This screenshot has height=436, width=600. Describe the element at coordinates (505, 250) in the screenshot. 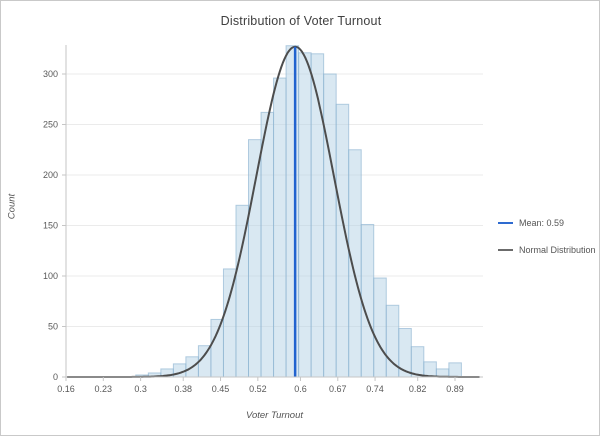

I see `normal-curve-swatch-icon` at that location.